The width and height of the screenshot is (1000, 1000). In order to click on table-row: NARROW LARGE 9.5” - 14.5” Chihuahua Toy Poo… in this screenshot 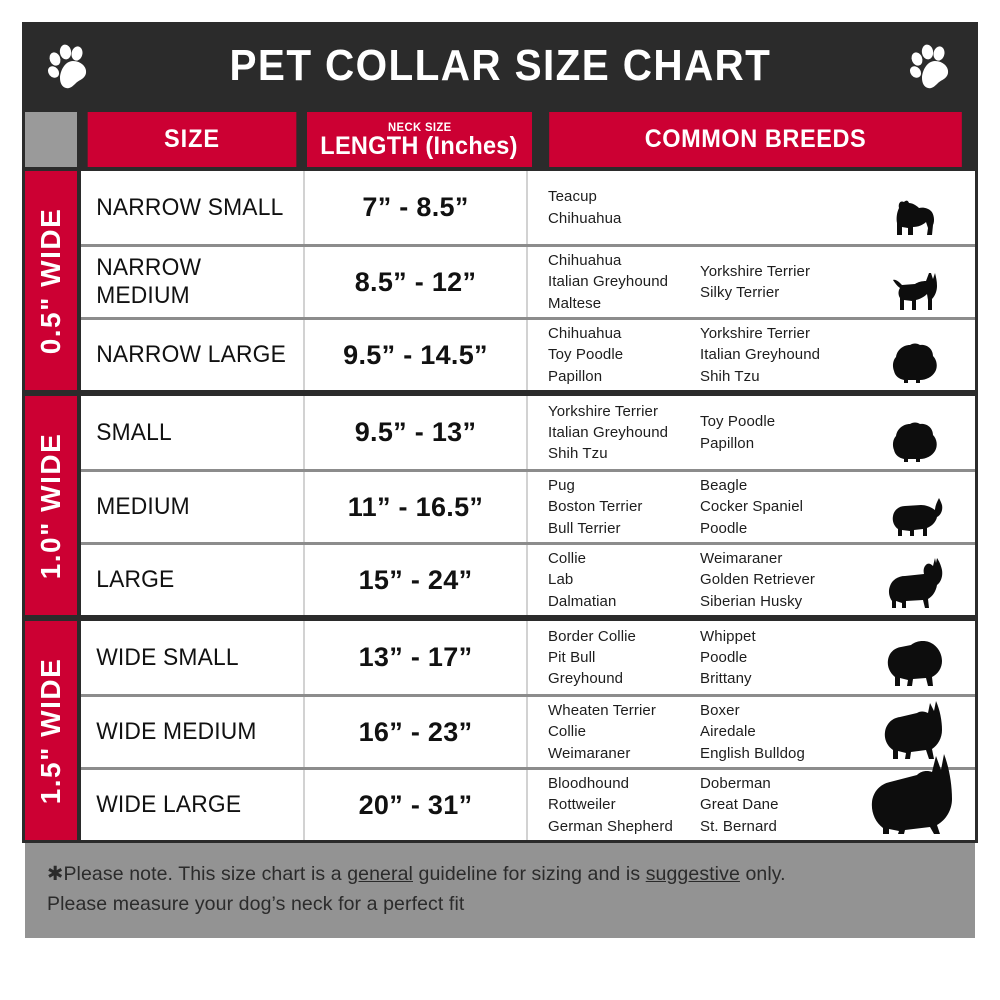, I will do `click(528, 353)`.